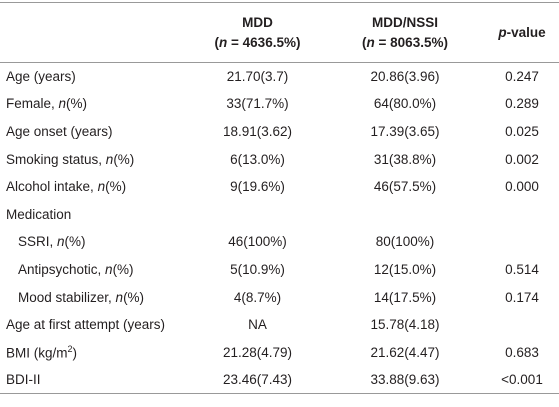 This screenshot has width=559, height=407. Describe the element at coordinates (522, 104) in the screenshot. I see `cell: 0.289` at that location.